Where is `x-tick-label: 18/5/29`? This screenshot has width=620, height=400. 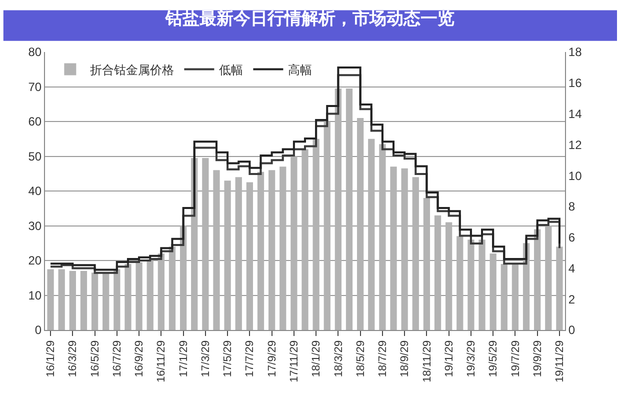 x-tick-label: 18/5/29 is located at coordinates (360, 359).